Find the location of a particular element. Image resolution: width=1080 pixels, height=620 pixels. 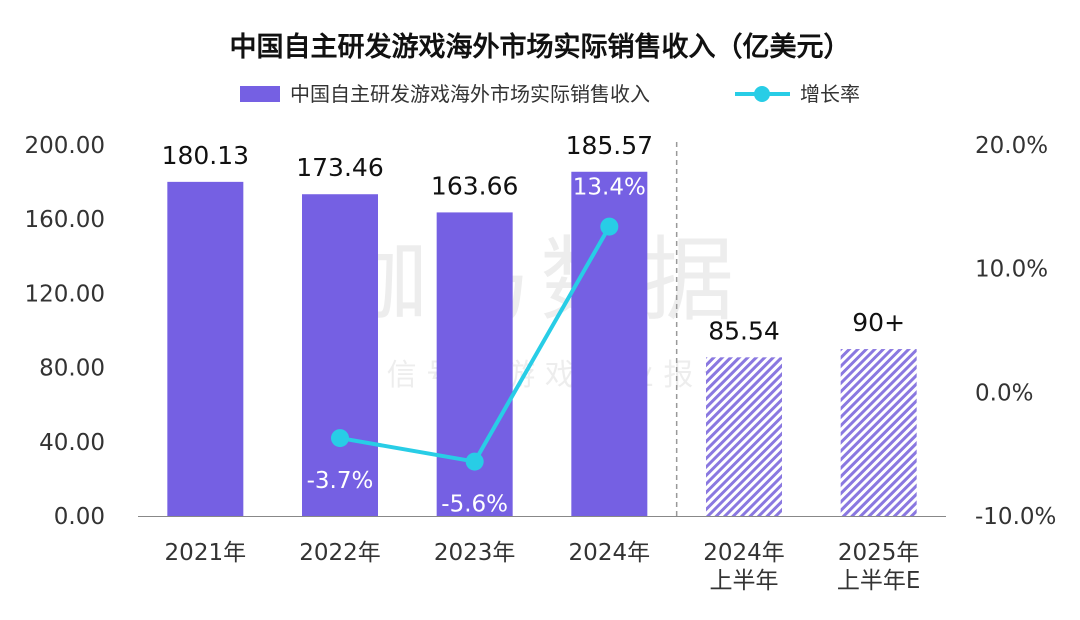

bar-value-label: 173.46 is located at coordinates (339, 167).